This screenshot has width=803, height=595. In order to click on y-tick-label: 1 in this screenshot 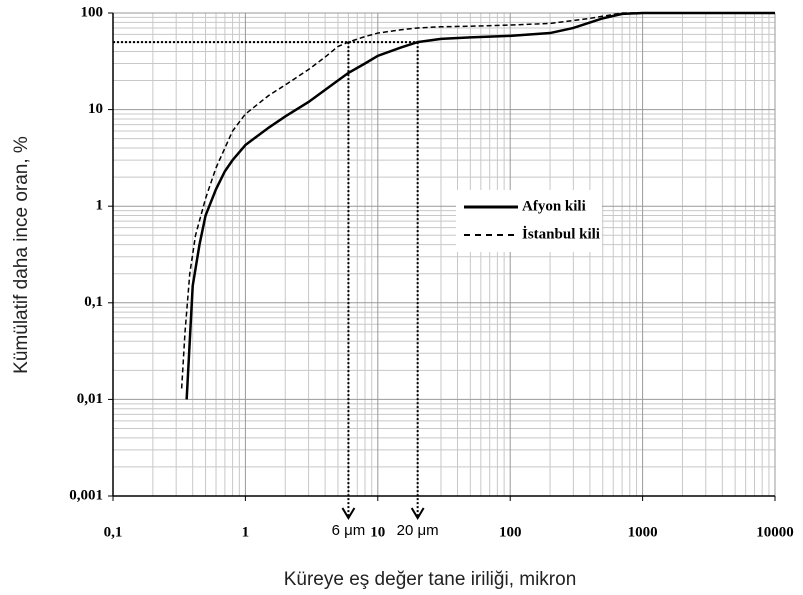, I will do `click(100, 206)`.